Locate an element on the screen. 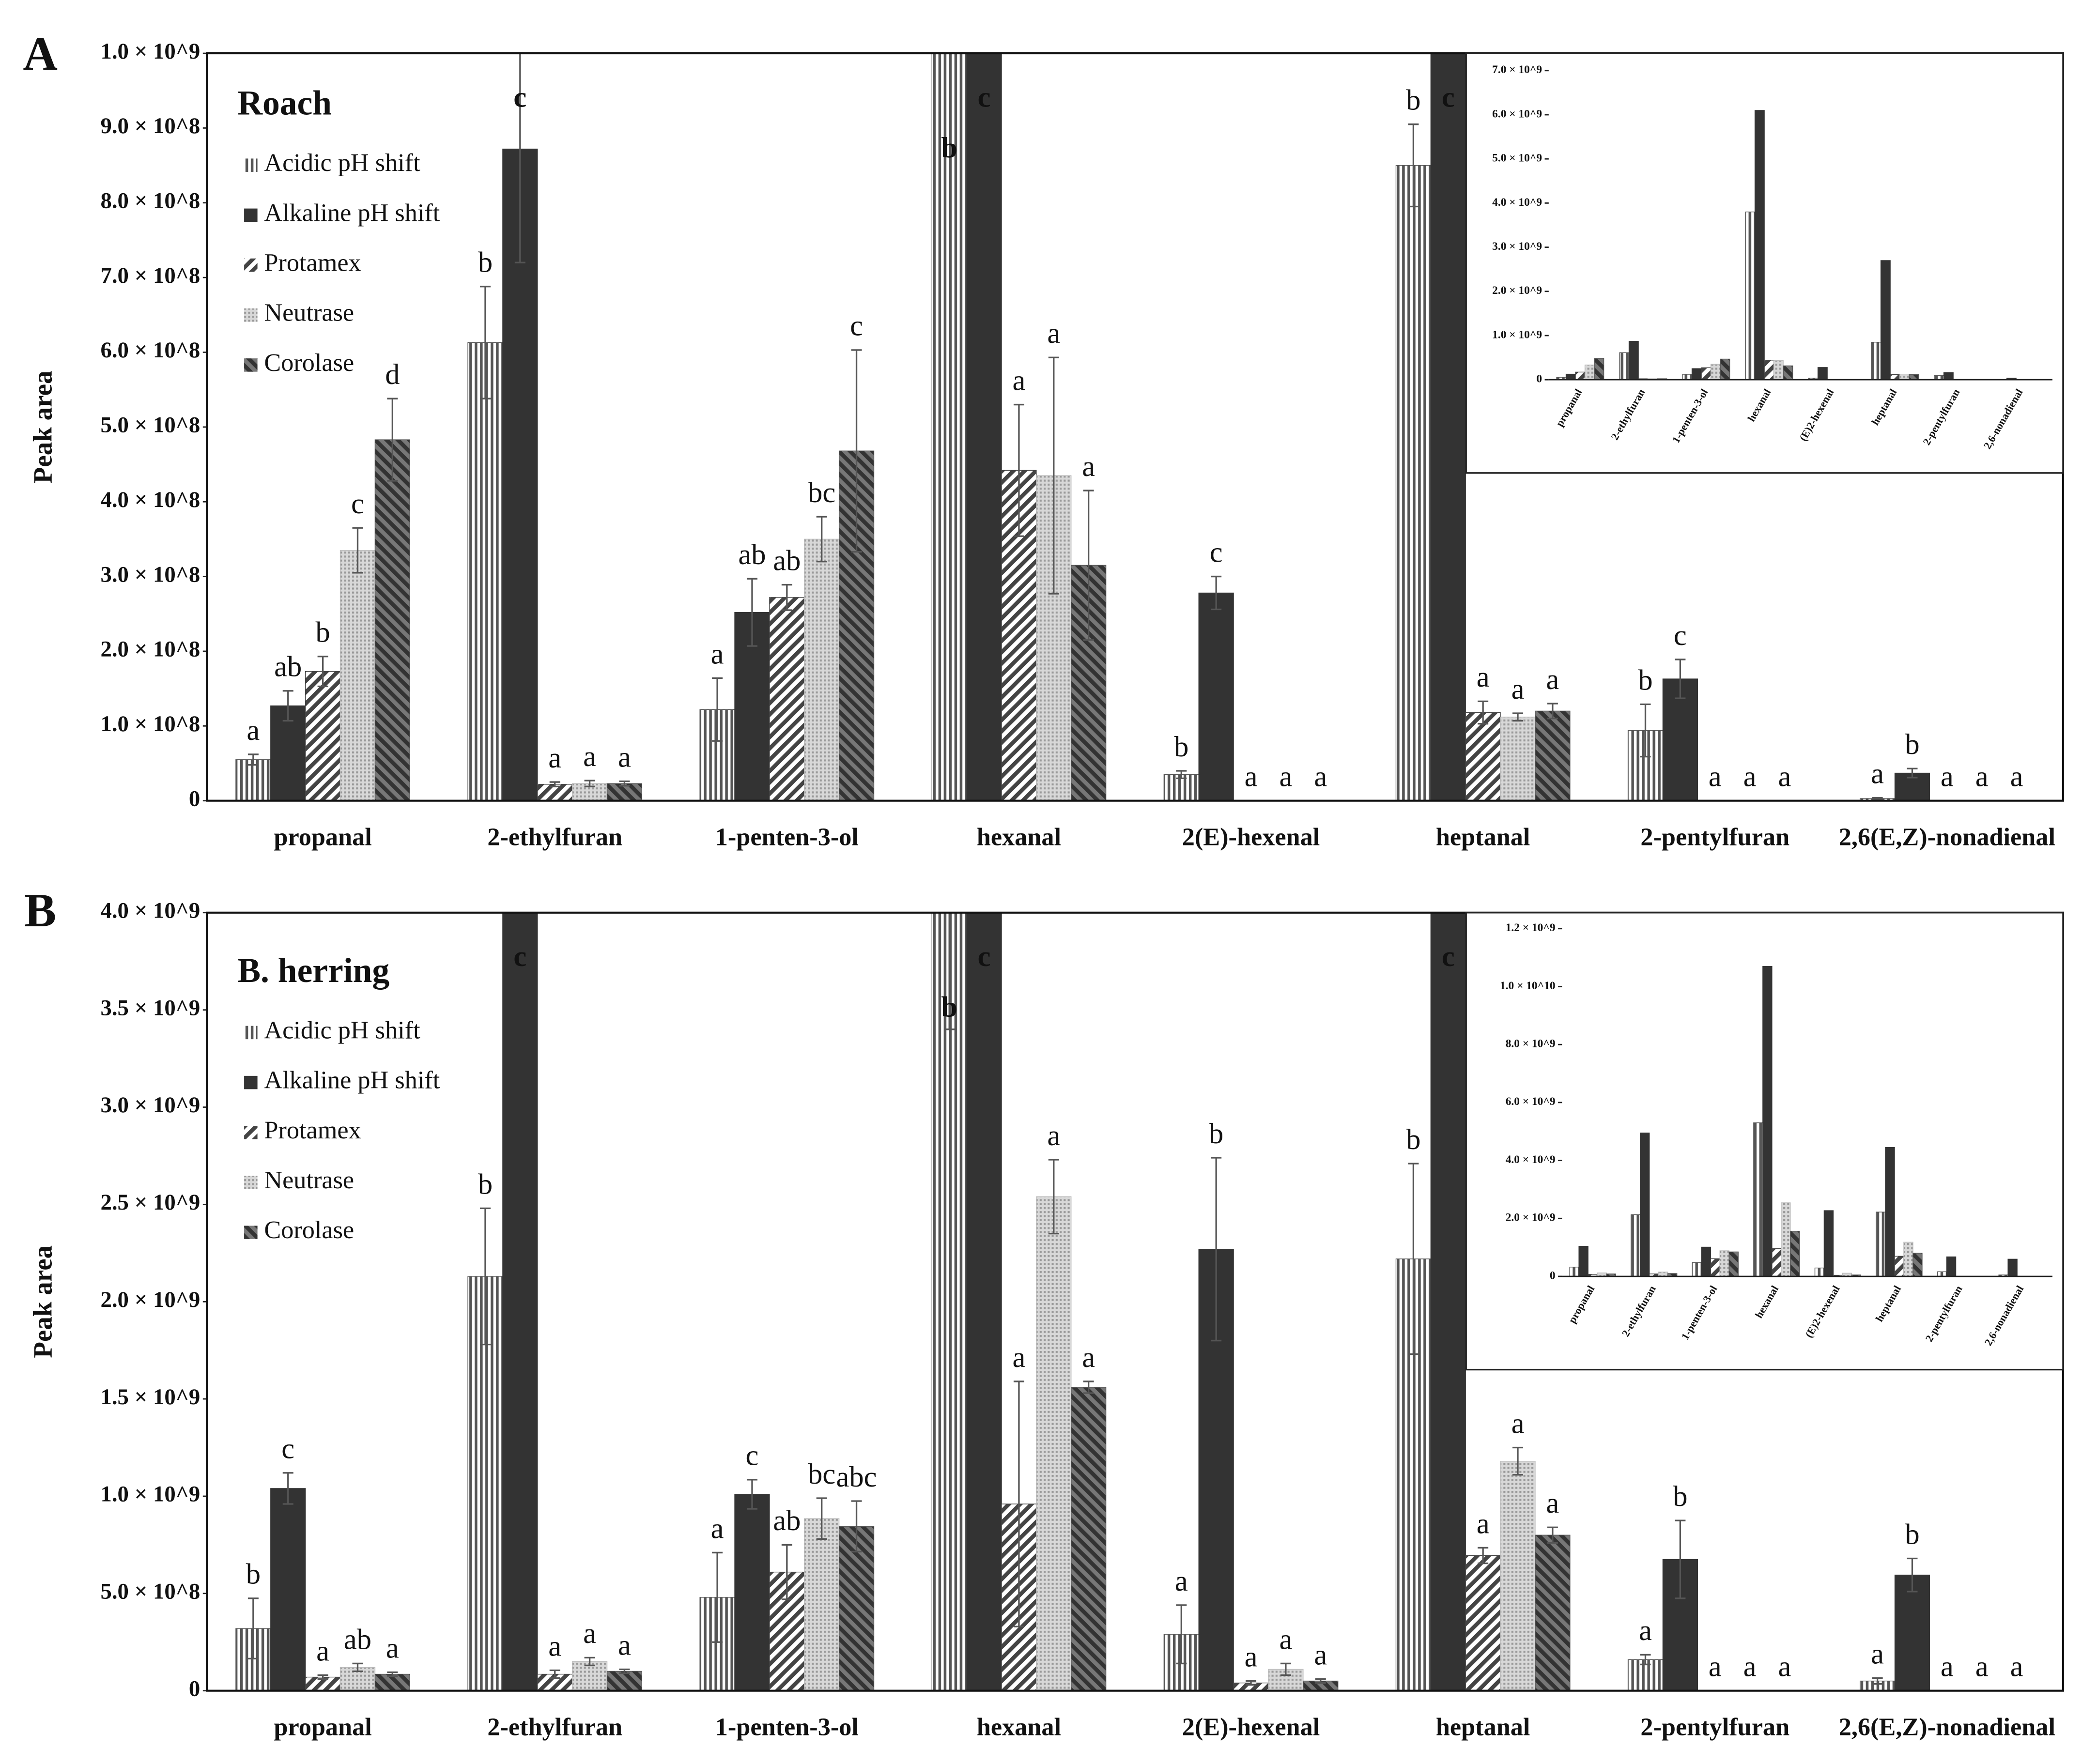 The image size is (2082, 1764). x-tick-label: 1-penten-3-ol is located at coordinates (787, 837).